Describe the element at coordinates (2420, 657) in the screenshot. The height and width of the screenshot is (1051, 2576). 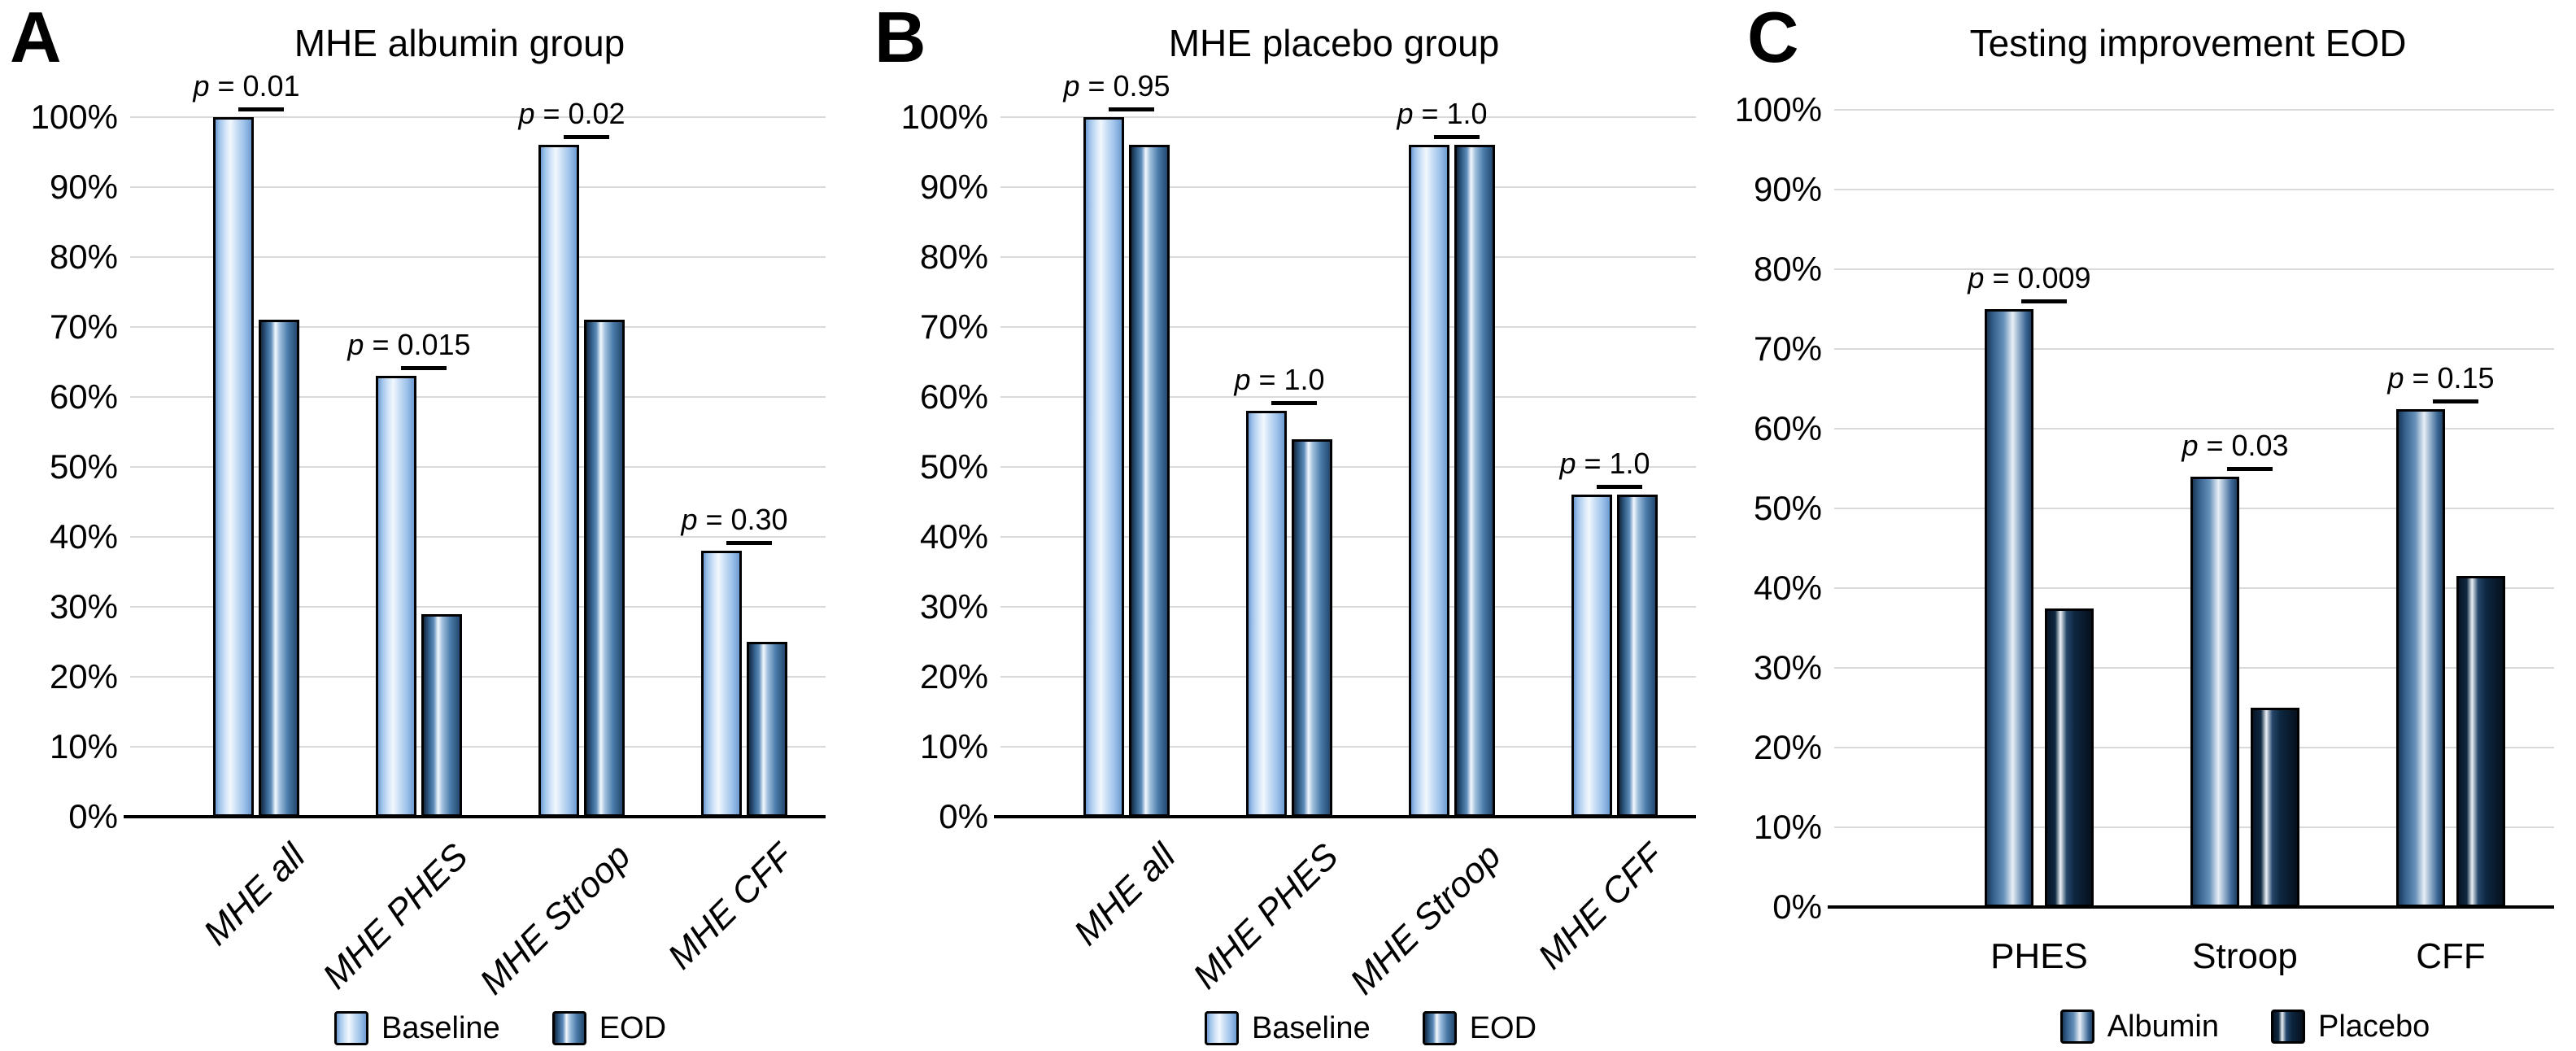
I see `bar-albumin-cff` at that location.